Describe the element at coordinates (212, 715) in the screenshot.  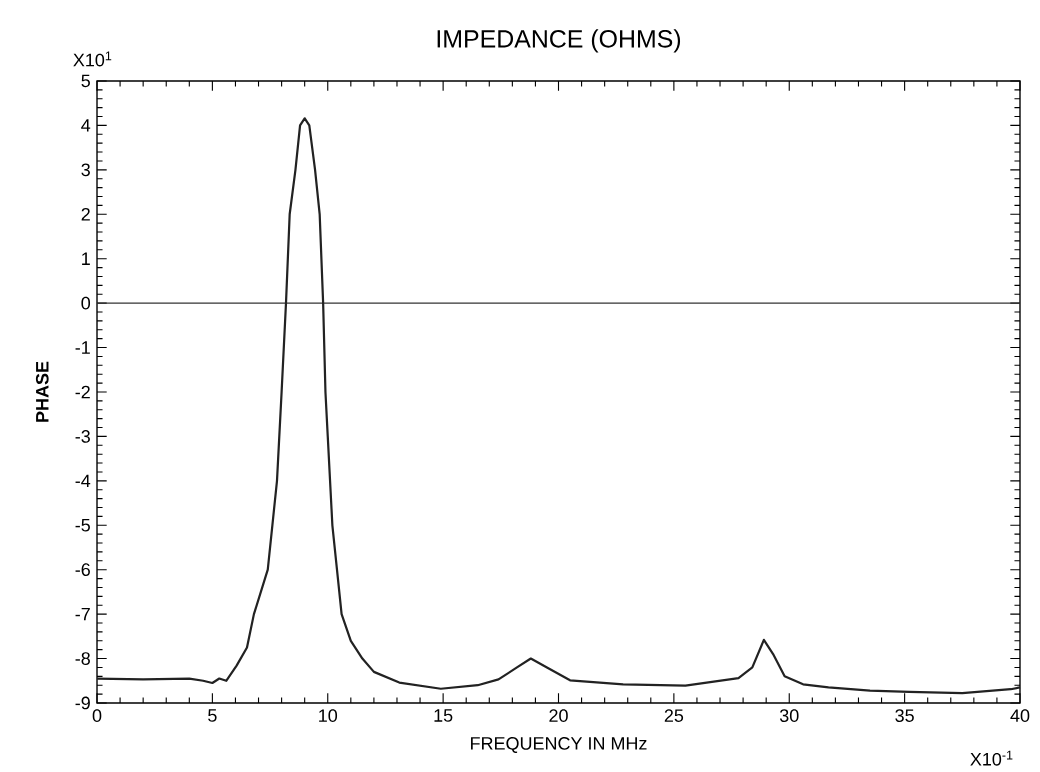
I see `x-tick-label: 5` at that location.